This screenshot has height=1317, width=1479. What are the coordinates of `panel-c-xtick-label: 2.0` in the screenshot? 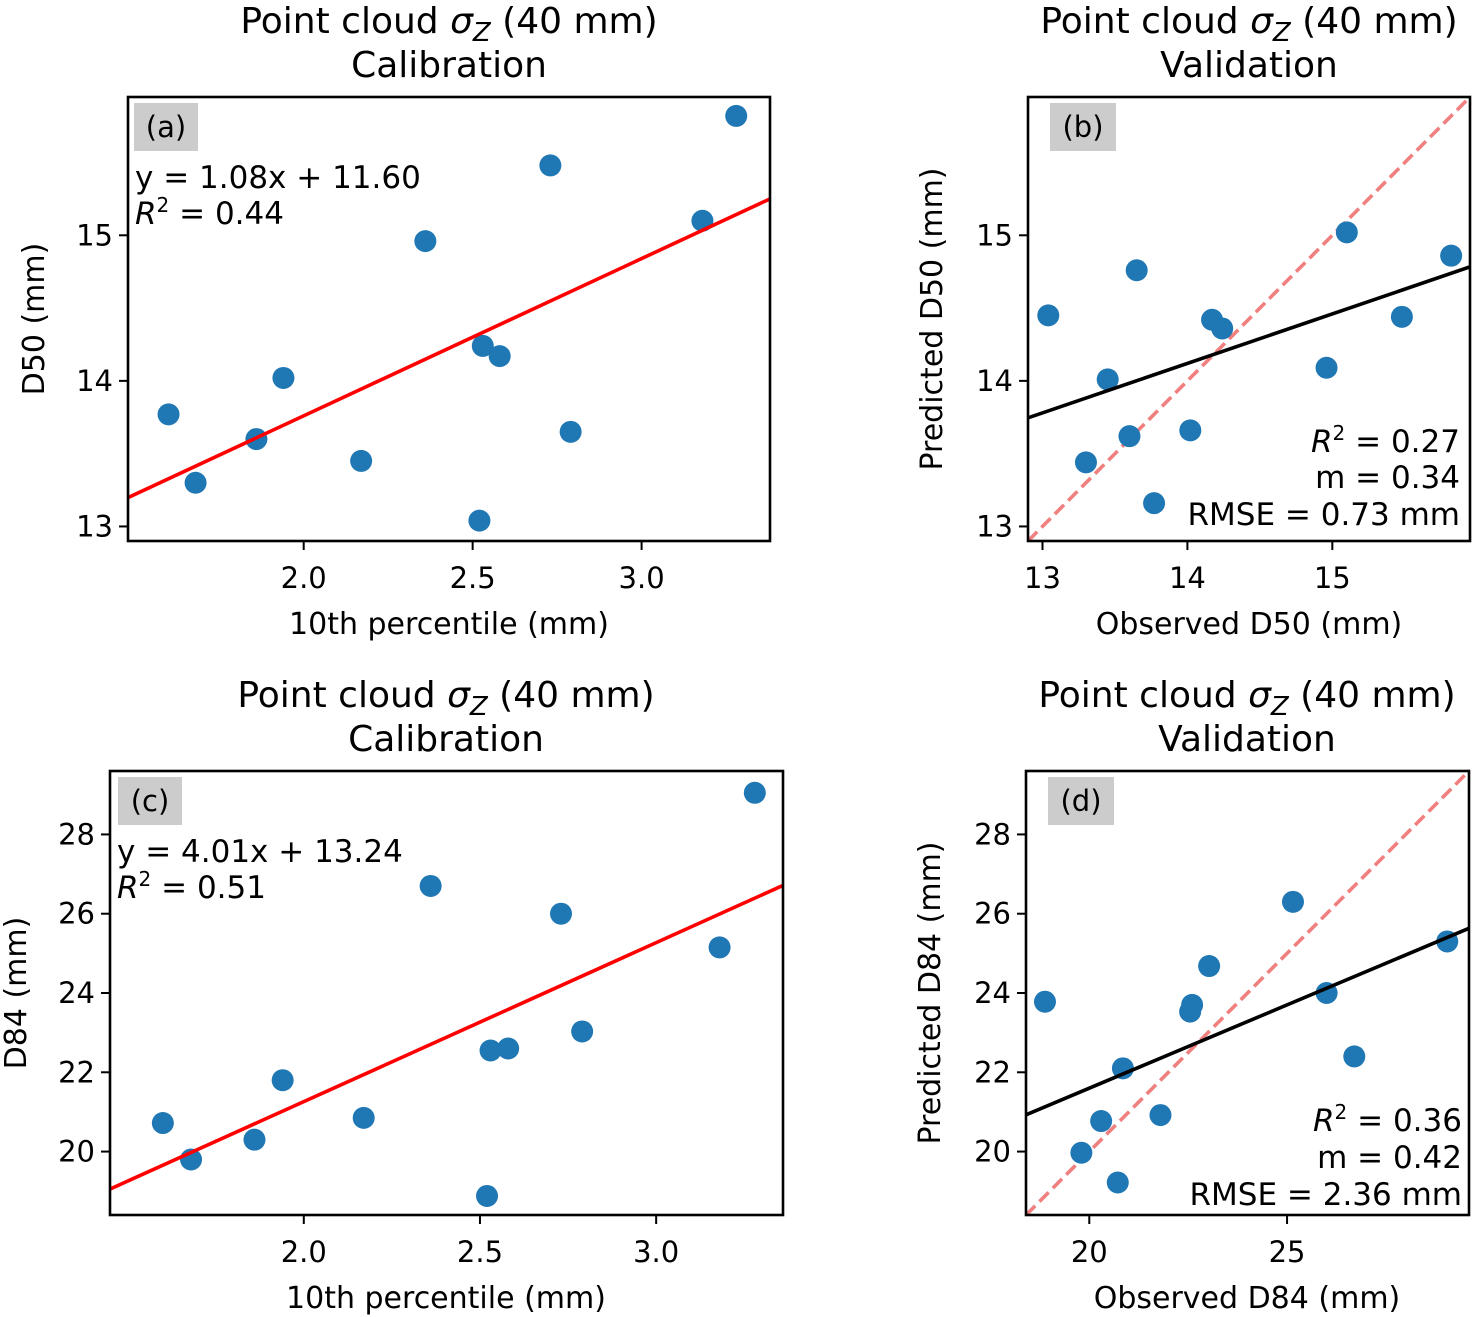 It's located at (304, 1252).